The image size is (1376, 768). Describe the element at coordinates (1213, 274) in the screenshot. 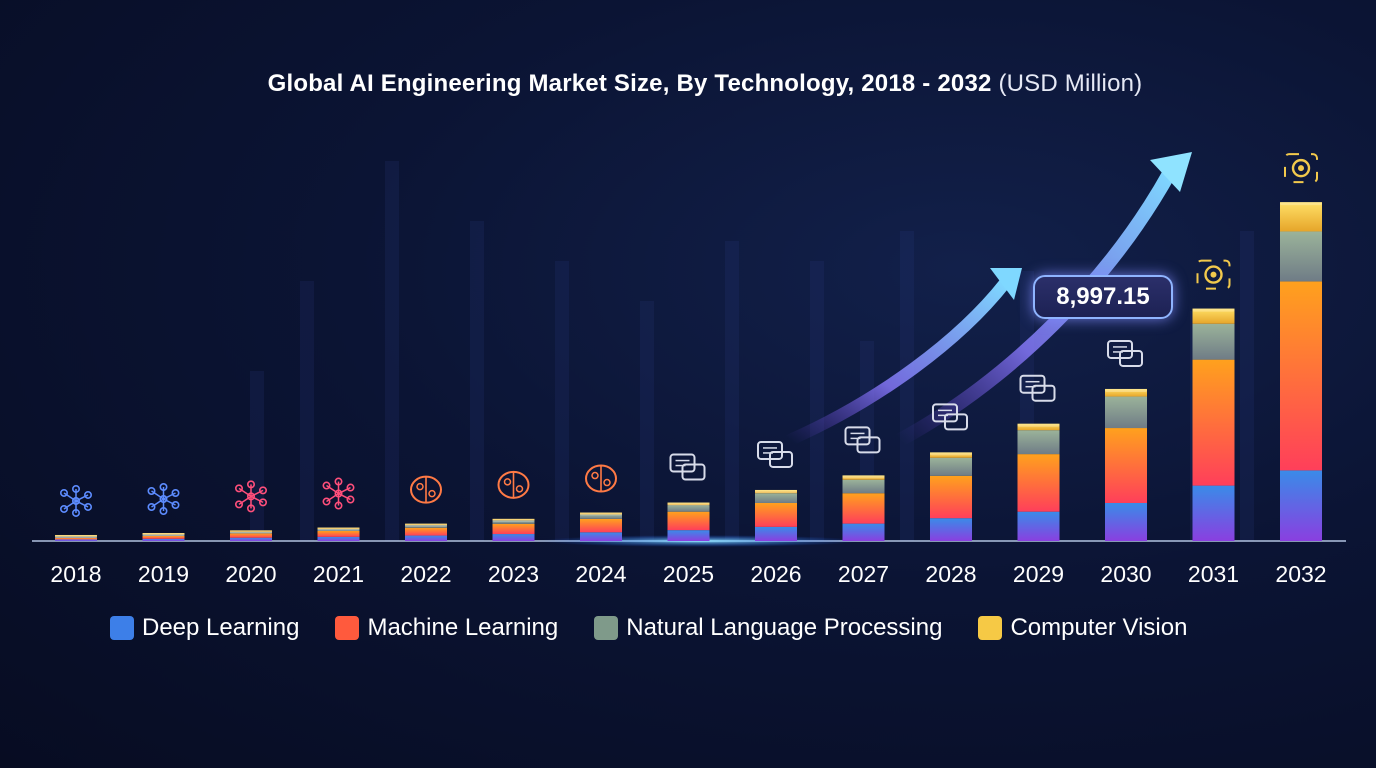

I see `bar-icon-2031` at that location.